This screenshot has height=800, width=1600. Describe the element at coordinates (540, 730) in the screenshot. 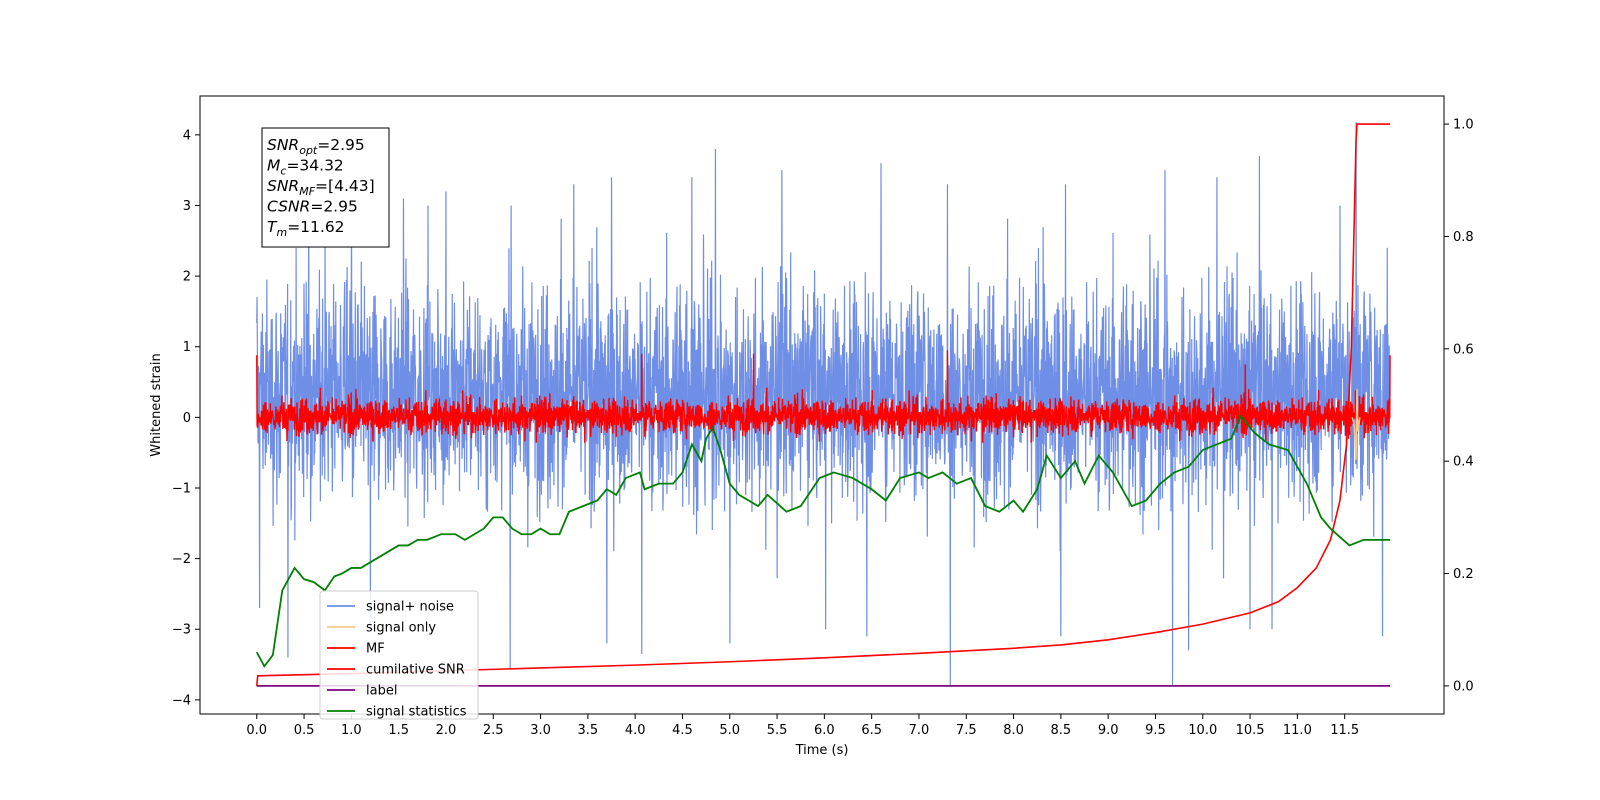

I see `x-tick-label: 3.0` at that location.